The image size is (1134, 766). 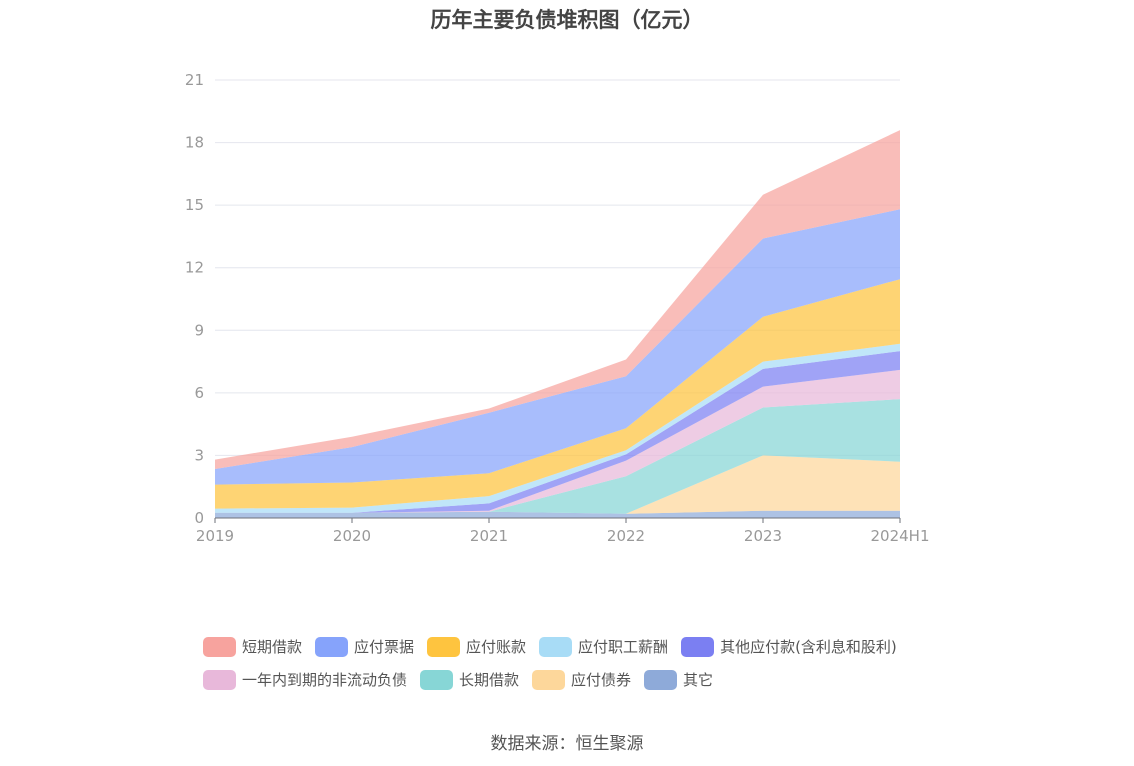 I want to click on x-tick-label: 2021, so click(x=489, y=536).